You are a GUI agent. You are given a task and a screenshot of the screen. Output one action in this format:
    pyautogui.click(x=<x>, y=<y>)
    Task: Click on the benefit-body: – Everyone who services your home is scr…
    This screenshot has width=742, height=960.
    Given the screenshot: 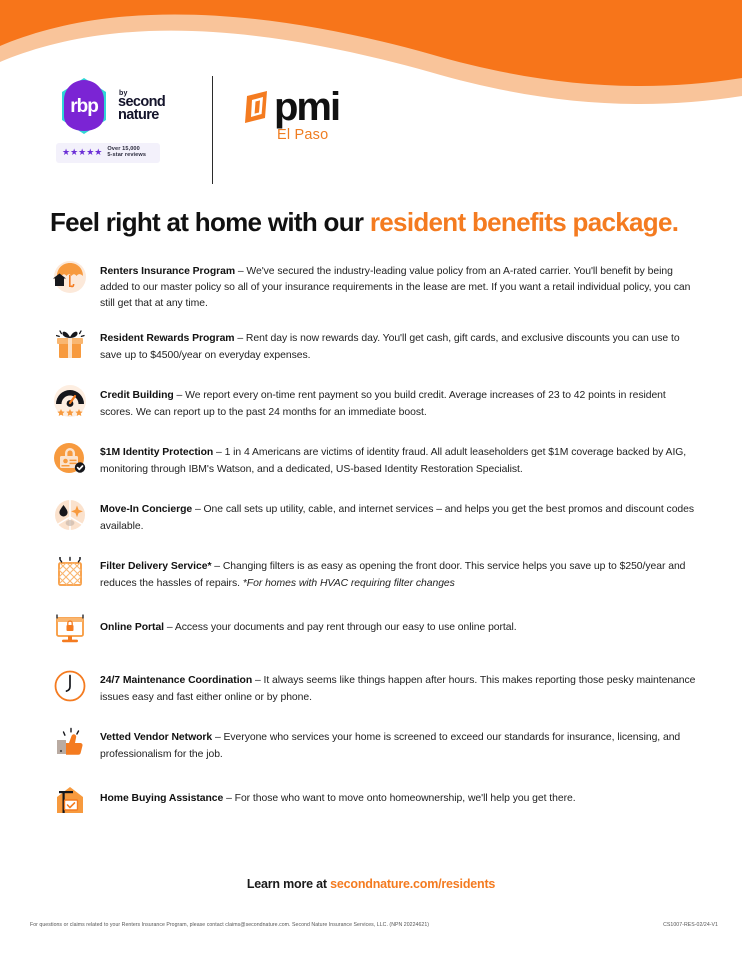 What is the action you would take?
    pyautogui.click(x=390, y=746)
    